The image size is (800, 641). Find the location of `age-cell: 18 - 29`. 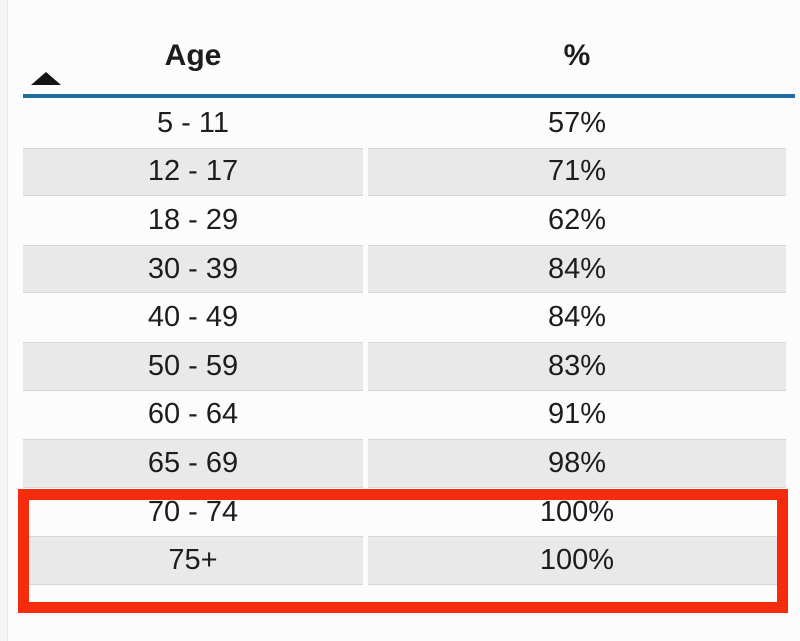

age-cell: 18 - 29 is located at coordinates (193, 219).